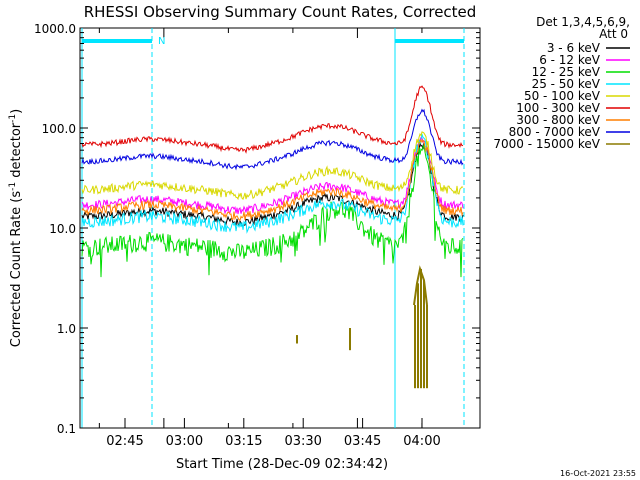 The image size is (640, 480). What do you see at coordinates (546, 144) in the screenshot?
I see `legend-label: 7000 - 15000 keV` at bounding box center [546, 144].